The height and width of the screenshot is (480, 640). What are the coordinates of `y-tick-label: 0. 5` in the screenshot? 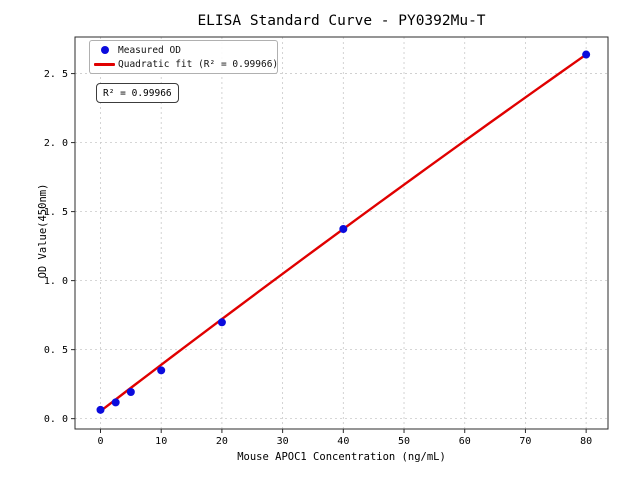 It's located at (56, 350).